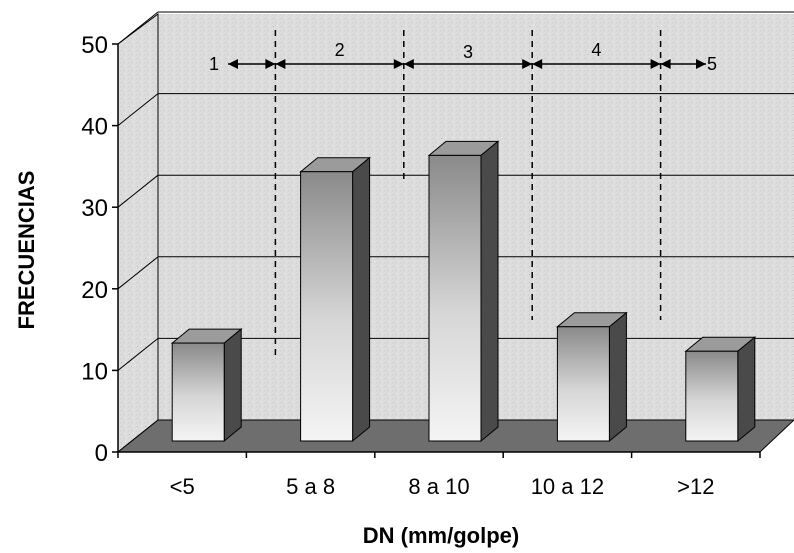  I want to click on y-tick-label: 40, so click(94, 127).